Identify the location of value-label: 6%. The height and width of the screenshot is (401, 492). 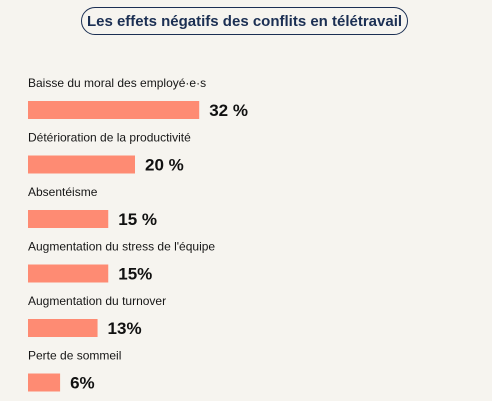
(82, 383).